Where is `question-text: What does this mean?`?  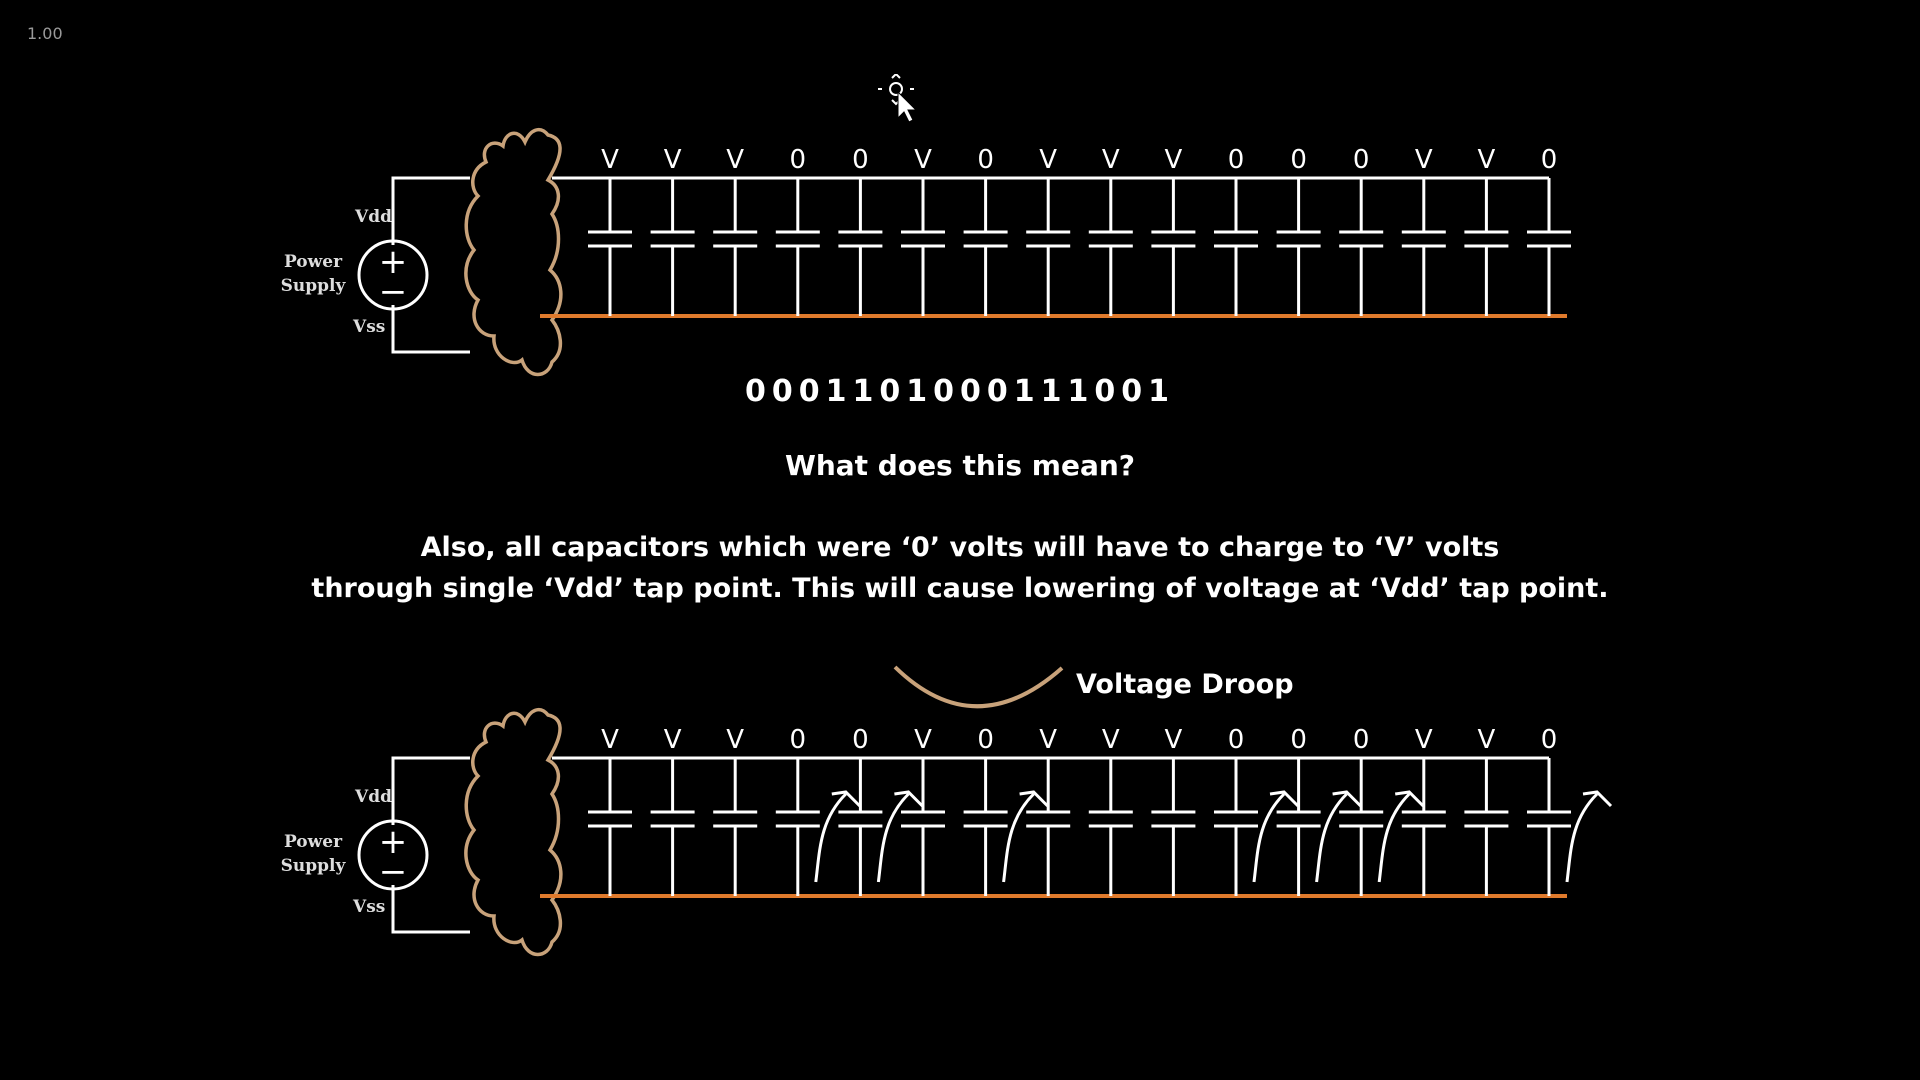 question-text: What does this mean? is located at coordinates (960, 465).